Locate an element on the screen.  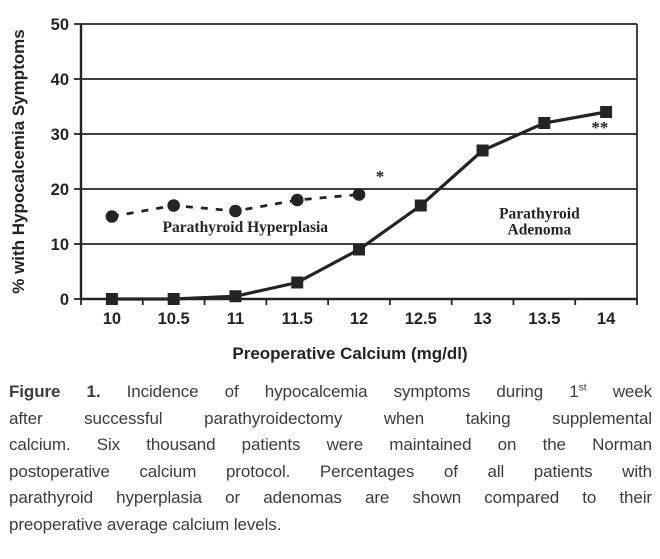
series-parathyroid-hyperplasia is located at coordinates (235, 205).